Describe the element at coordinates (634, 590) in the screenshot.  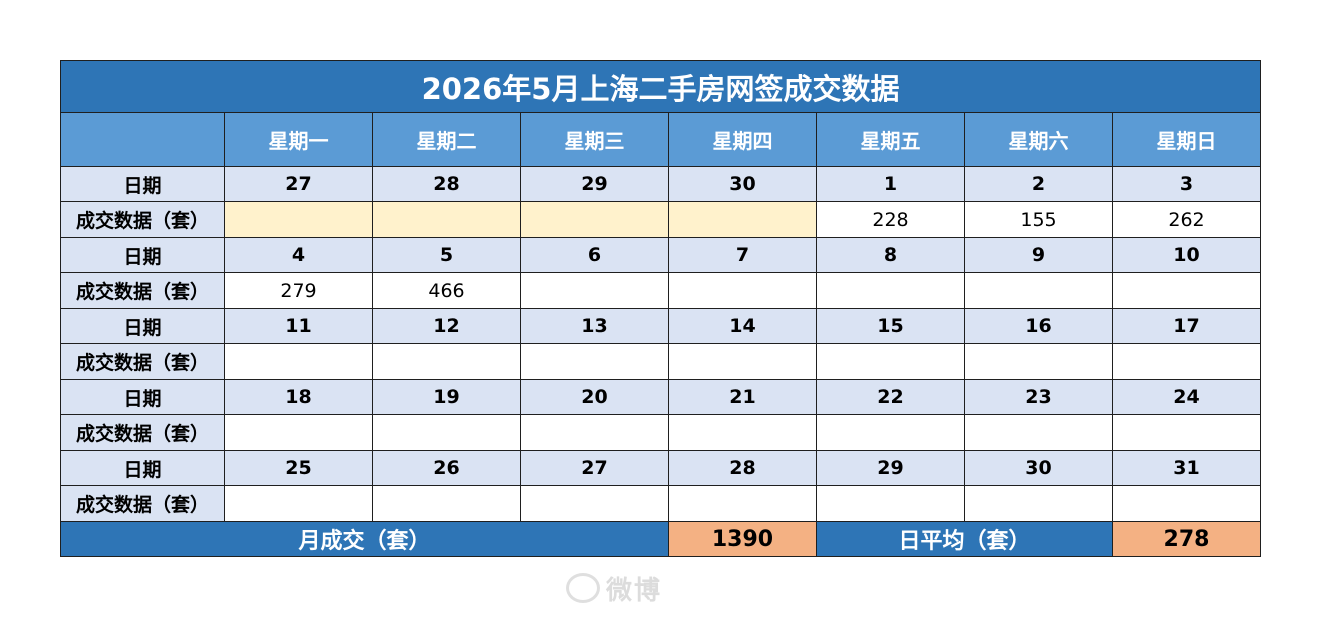
I see `watermark-text: 微博` at that location.